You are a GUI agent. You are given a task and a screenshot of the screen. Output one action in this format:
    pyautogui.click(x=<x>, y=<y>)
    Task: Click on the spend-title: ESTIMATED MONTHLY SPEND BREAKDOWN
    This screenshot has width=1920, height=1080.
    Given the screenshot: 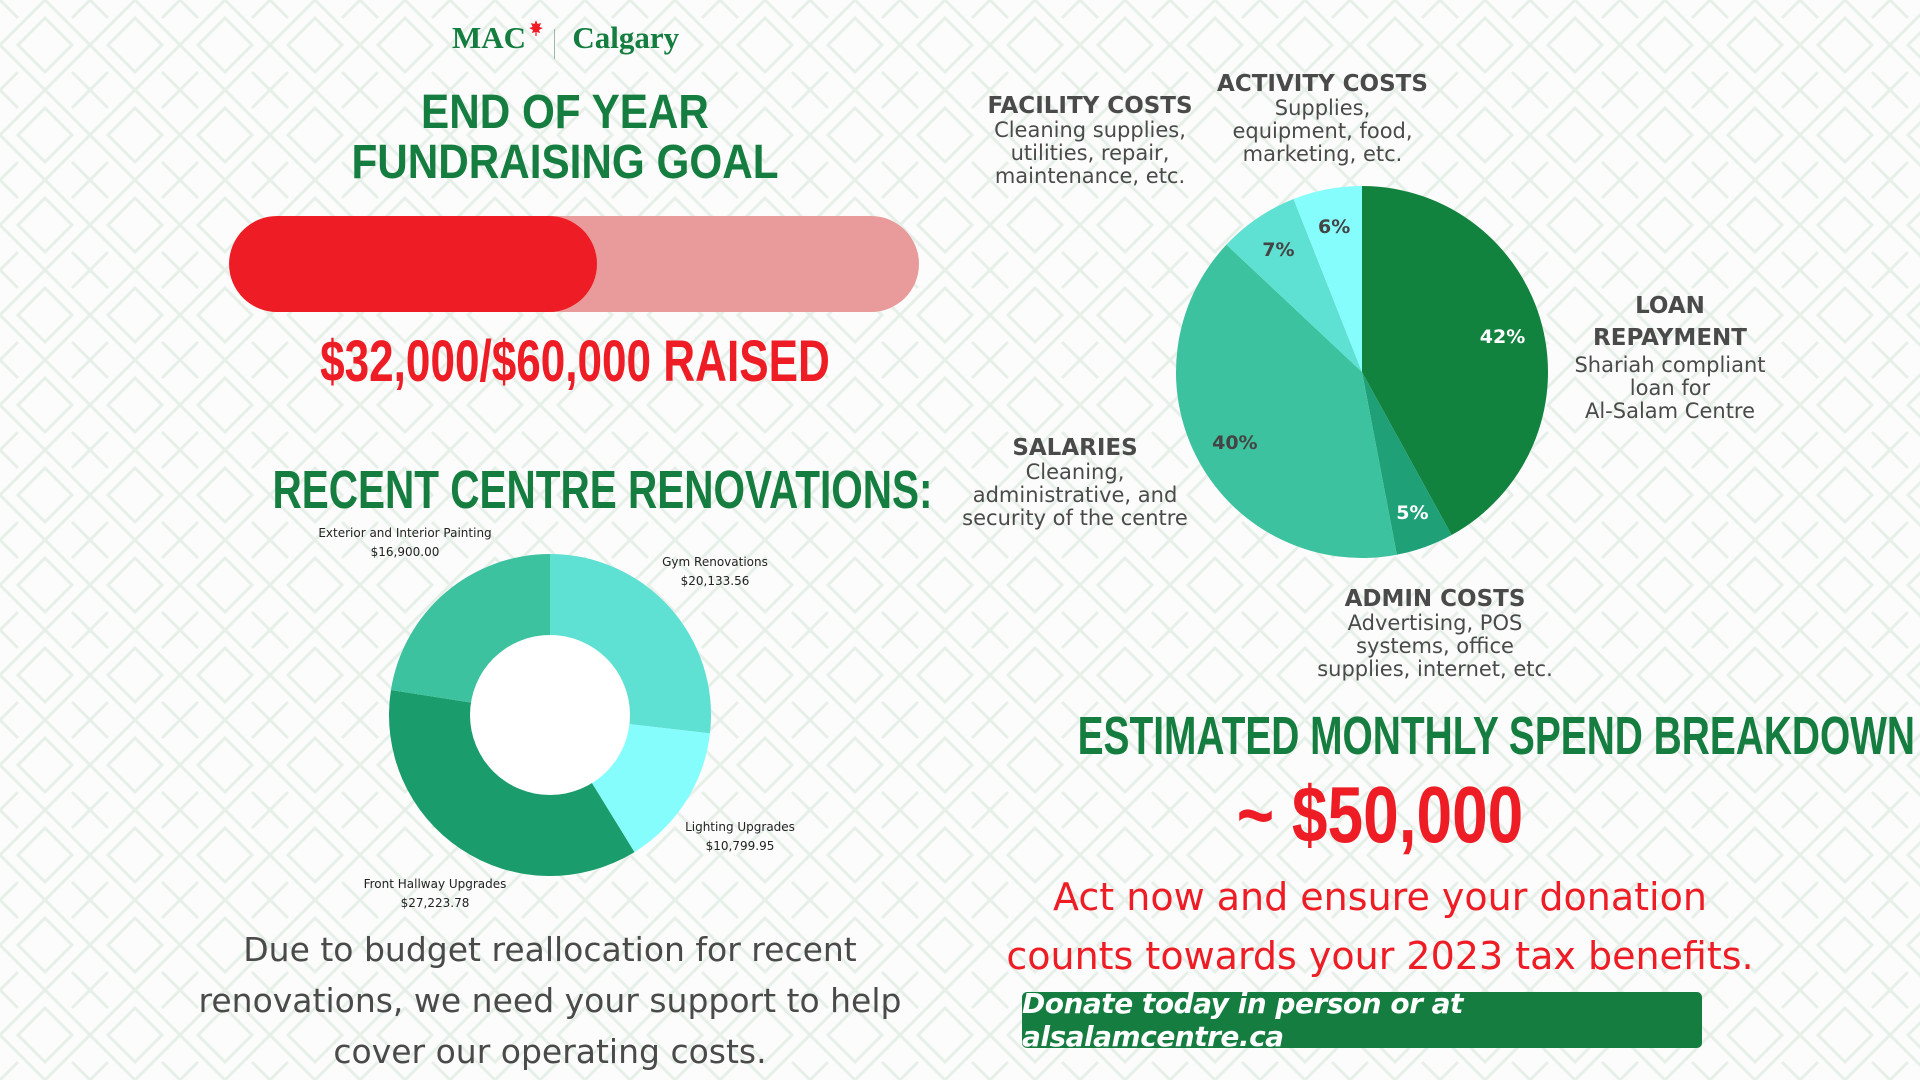 What is the action you would take?
    pyautogui.click(x=1438, y=736)
    